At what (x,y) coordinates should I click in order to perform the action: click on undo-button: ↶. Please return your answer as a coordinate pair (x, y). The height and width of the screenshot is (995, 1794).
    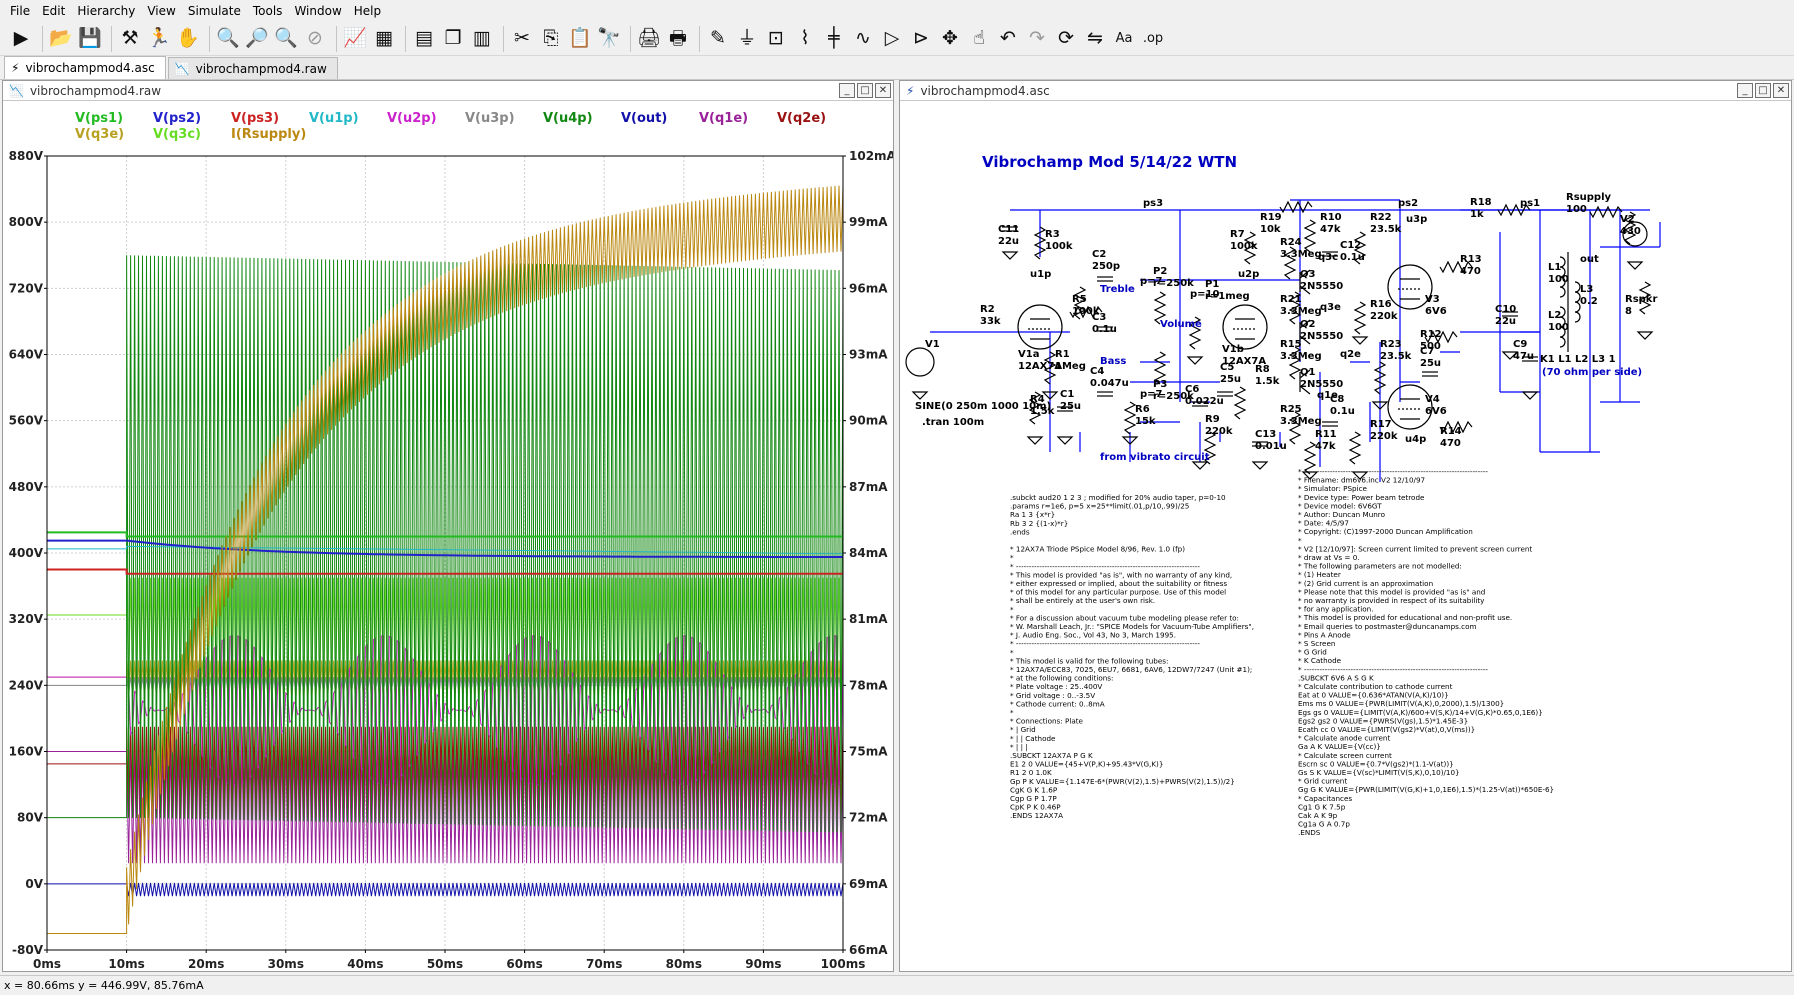
    Looking at the image, I should click on (1008, 39).